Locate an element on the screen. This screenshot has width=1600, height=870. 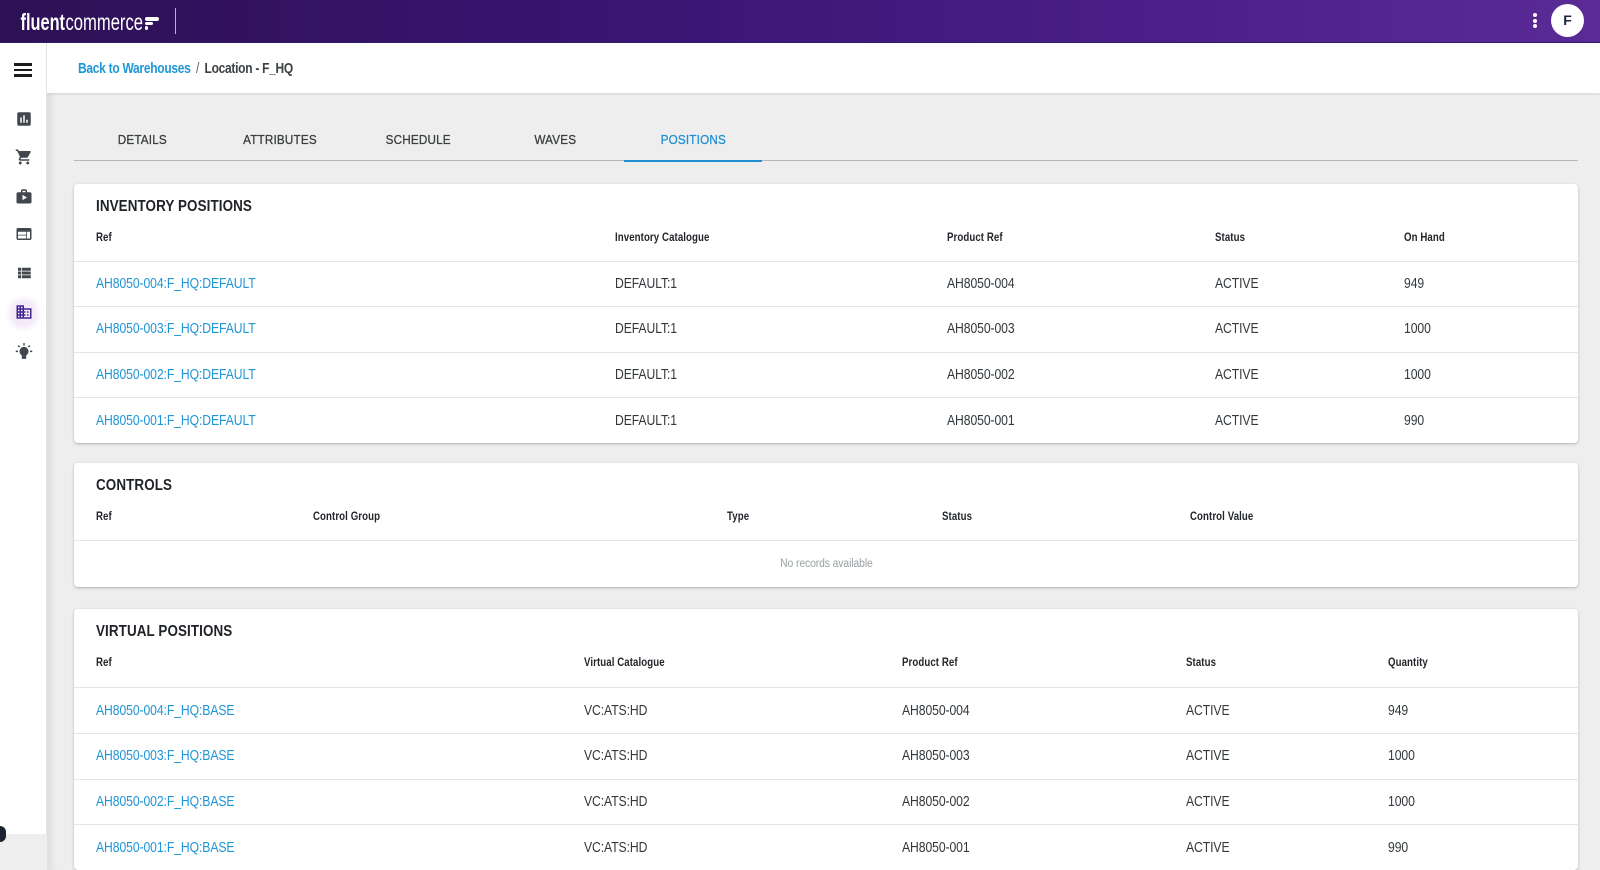
svg-text: fluent is located at coordinates (43, 22).